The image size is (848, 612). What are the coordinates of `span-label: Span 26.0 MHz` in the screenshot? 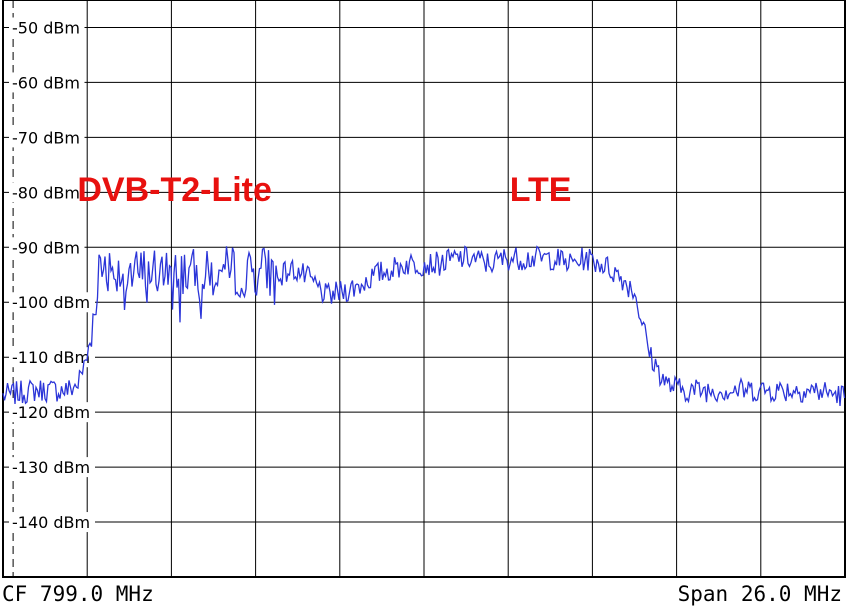 It's located at (759, 594).